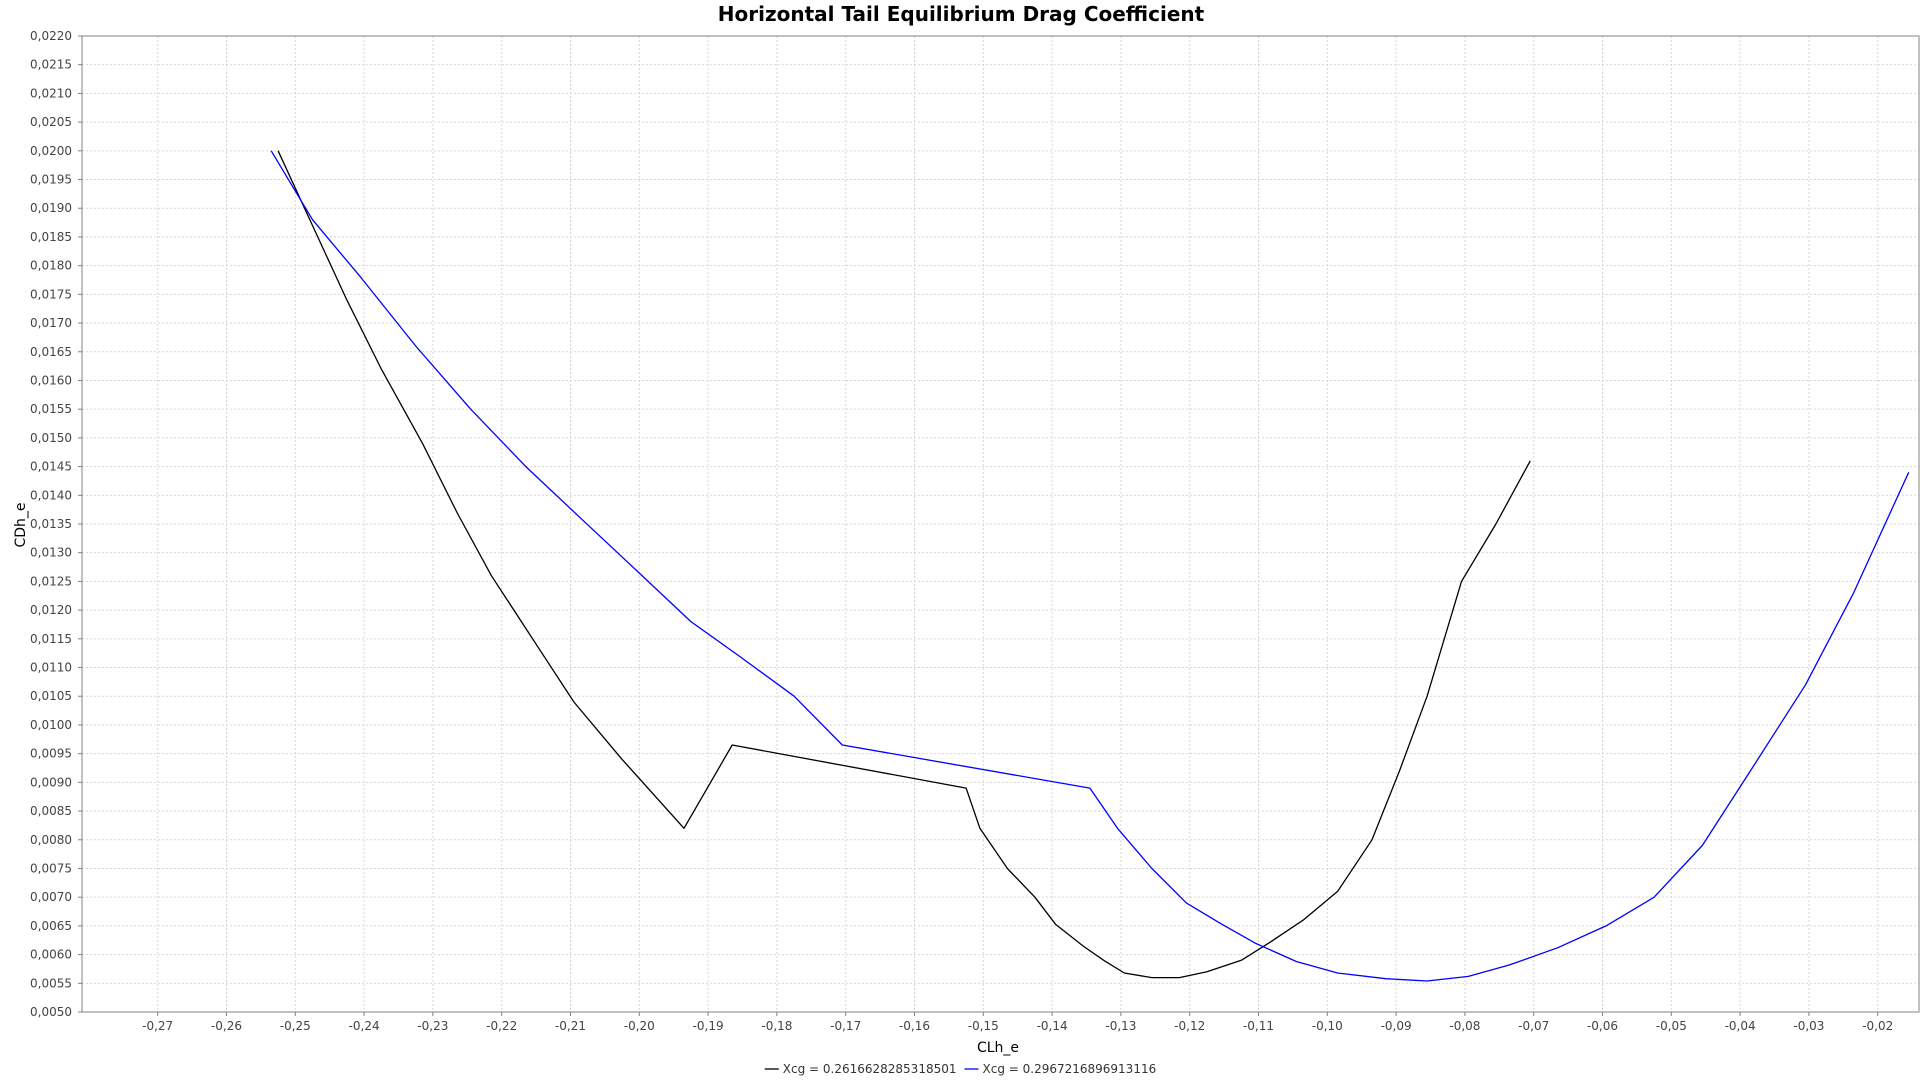 This screenshot has height=1080, width=1920. Describe the element at coordinates (21, 524) in the screenshot. I see `y-axis-label: CDh_e` at that location.